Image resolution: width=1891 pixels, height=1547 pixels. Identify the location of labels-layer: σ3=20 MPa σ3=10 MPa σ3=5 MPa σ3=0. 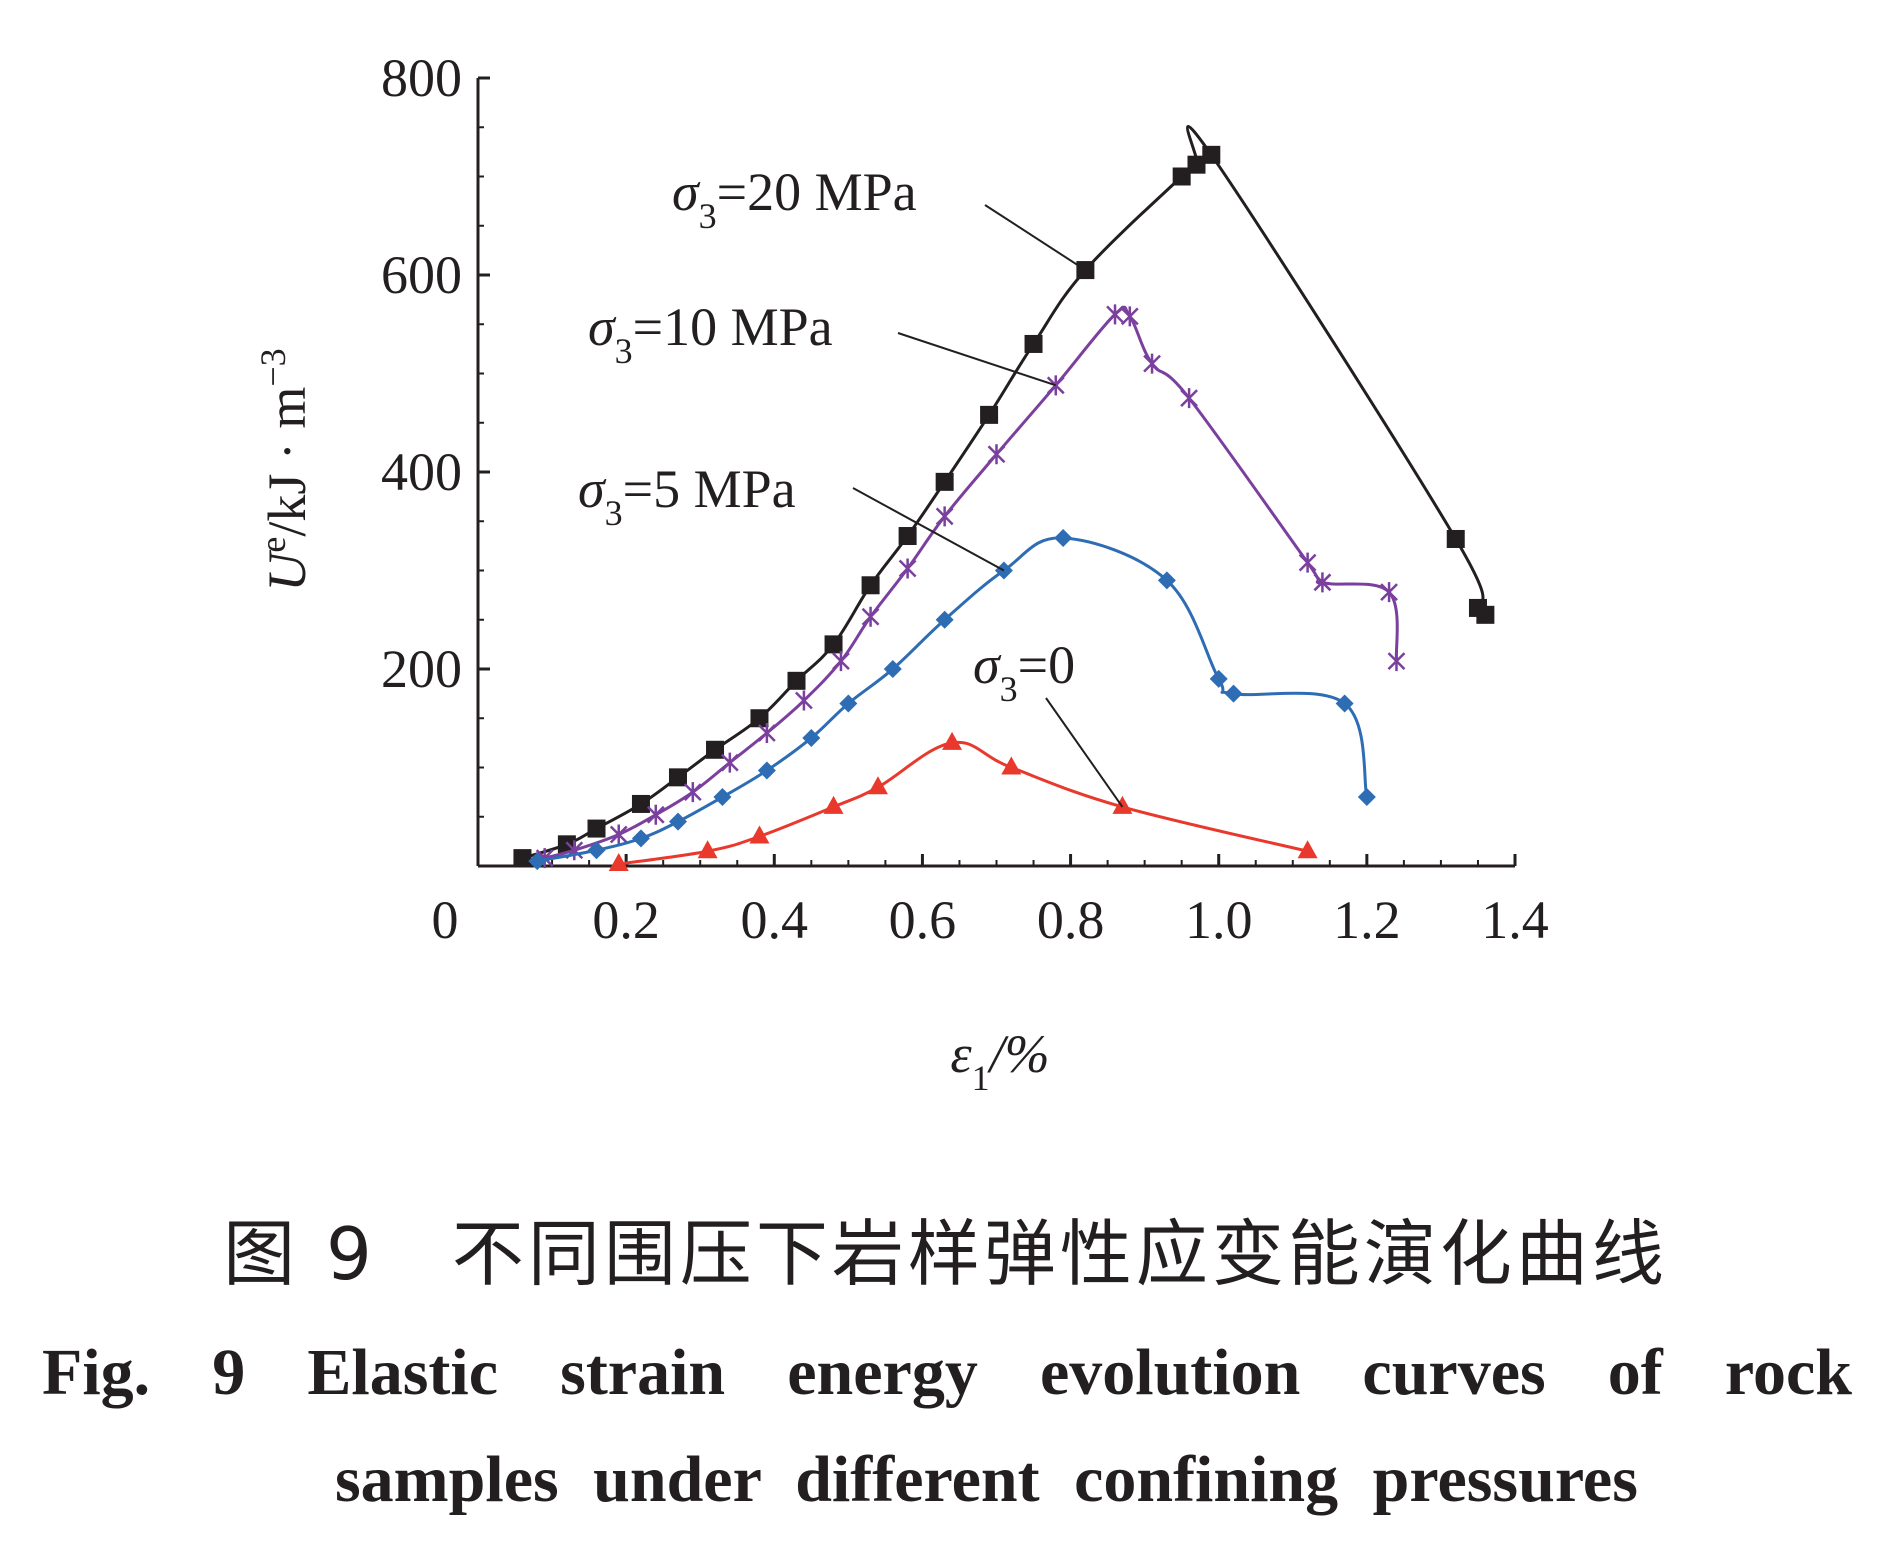
(851, 485).